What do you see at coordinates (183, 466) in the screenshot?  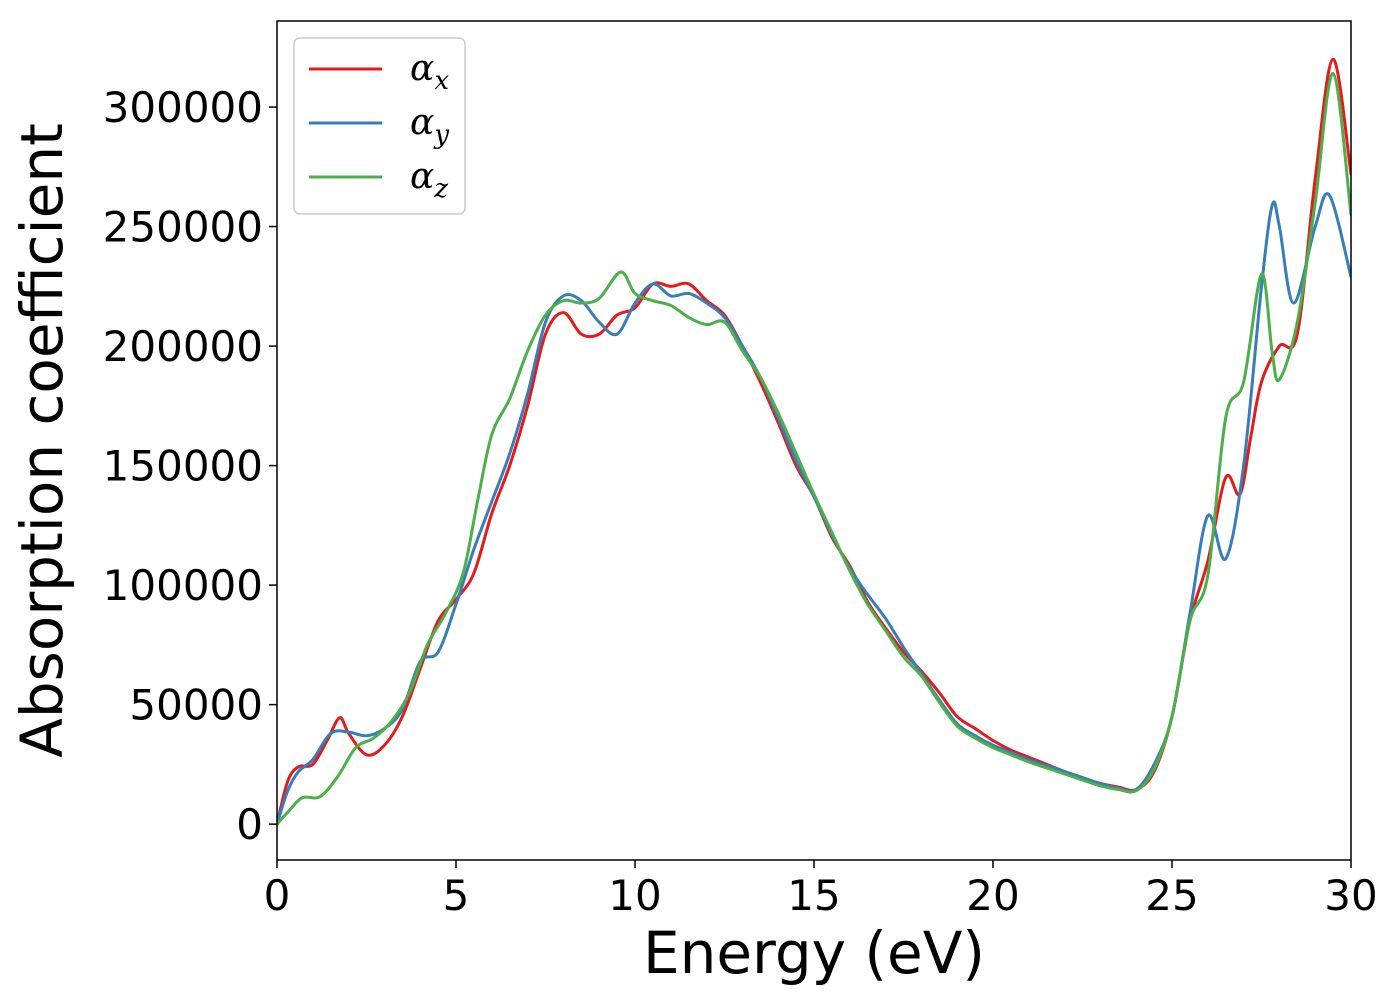 I see `y-tick-label: 150000` at bounding box center [183, 466].